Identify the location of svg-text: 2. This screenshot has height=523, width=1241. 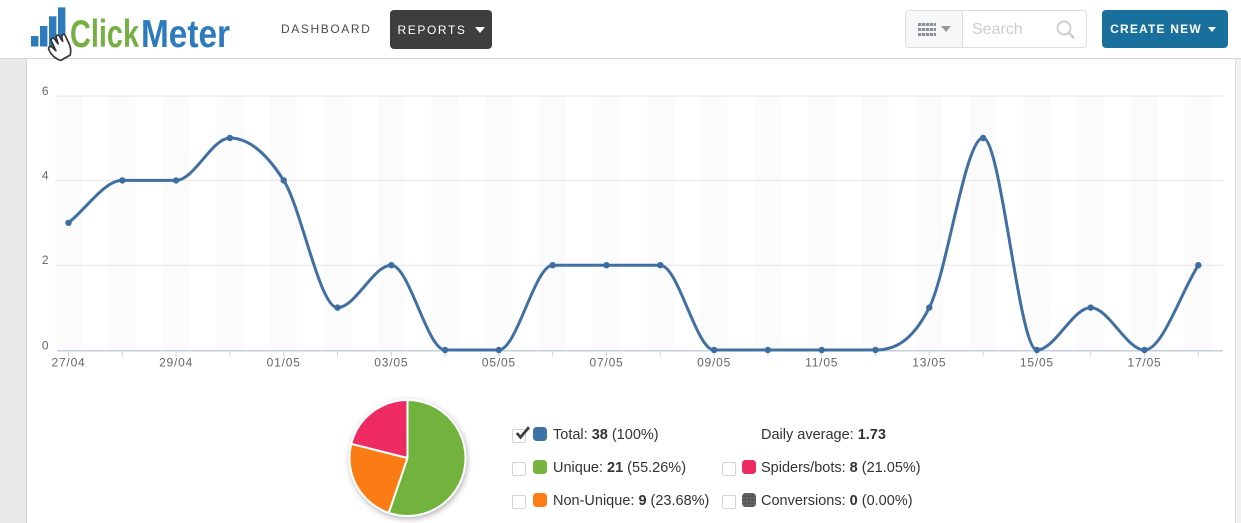
(45, 260).